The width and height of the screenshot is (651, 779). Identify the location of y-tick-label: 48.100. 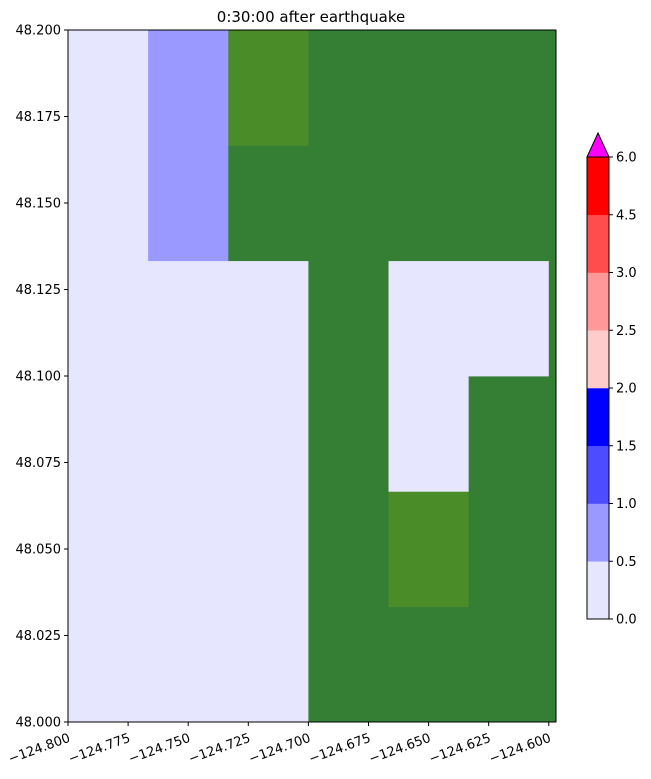
(39, 377).